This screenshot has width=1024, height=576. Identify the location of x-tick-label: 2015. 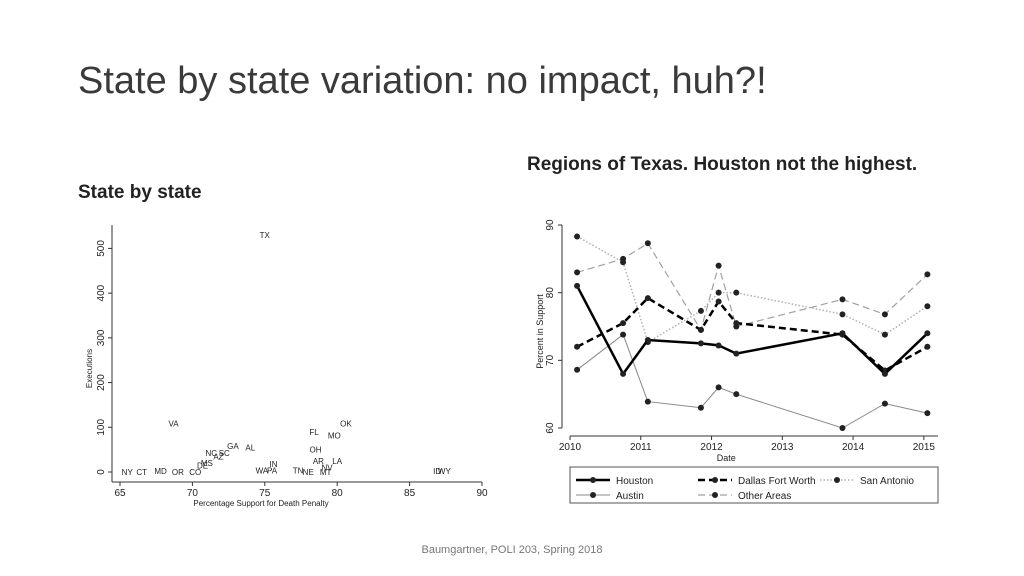
(924, 447).